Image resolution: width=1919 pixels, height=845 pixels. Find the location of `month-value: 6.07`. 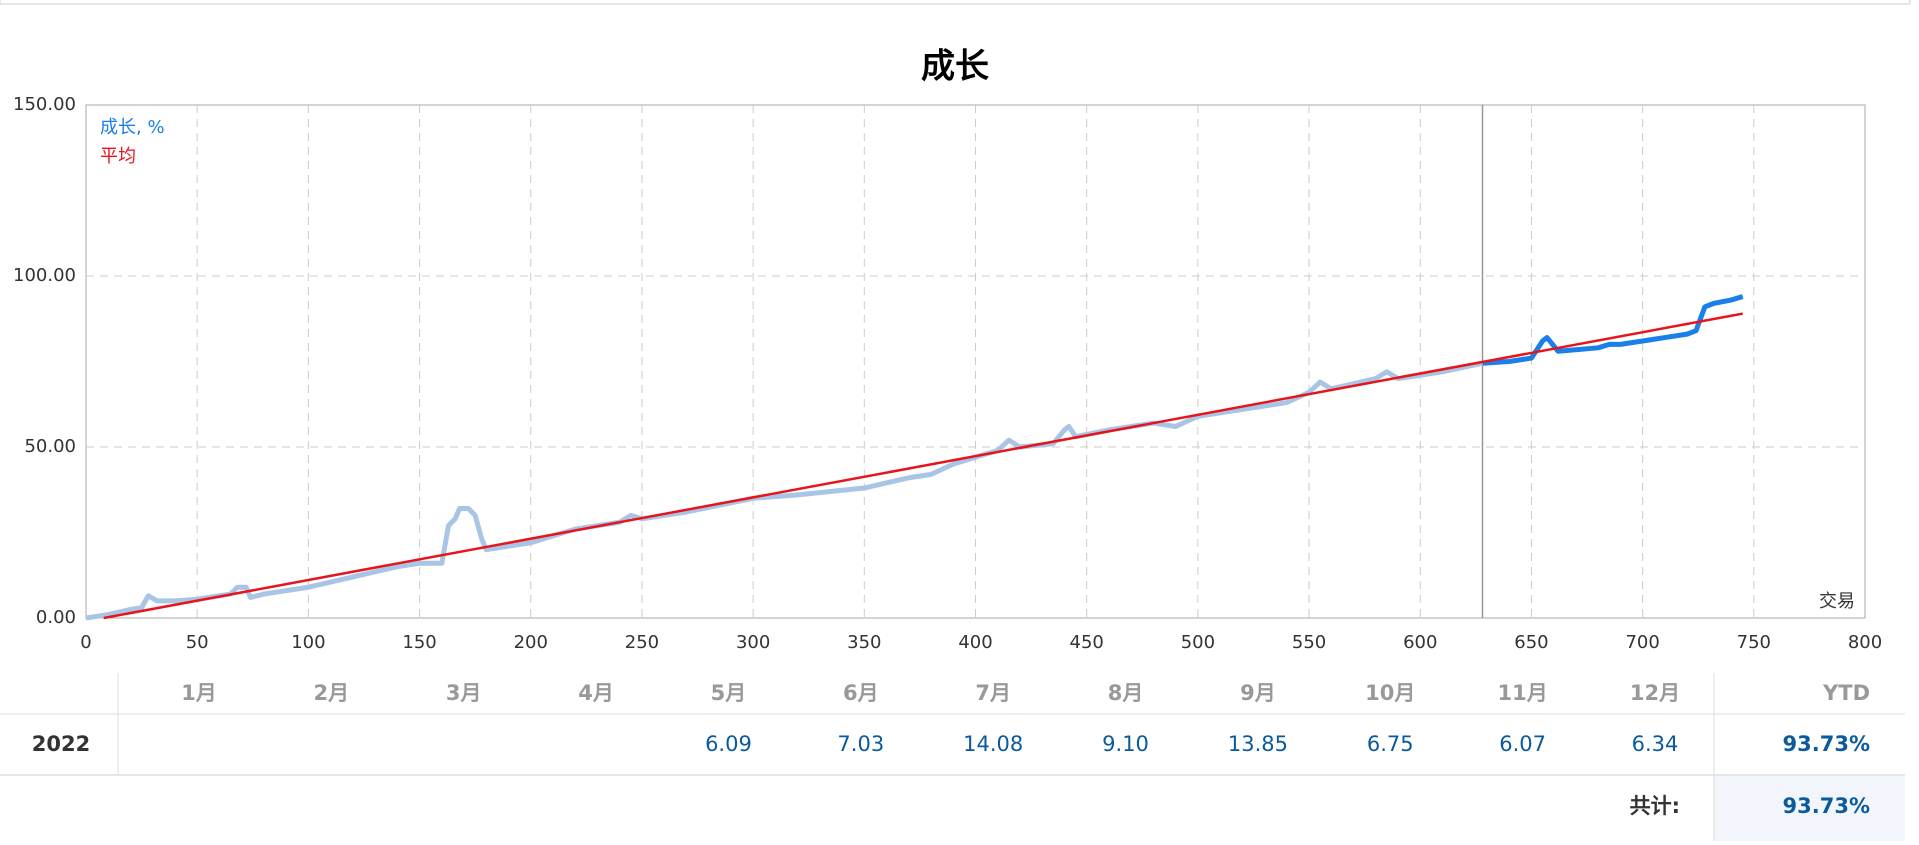

month-value: 6.07 is located at coordinates (1522, 744).